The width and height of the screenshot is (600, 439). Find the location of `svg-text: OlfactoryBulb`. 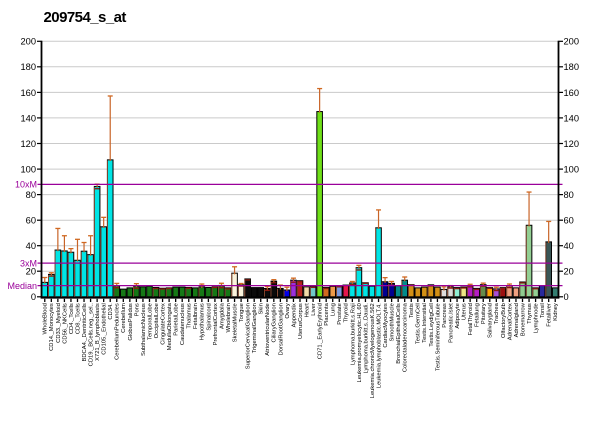

svg-text: OlfactoryBulb is located at coordinates (504, 320).